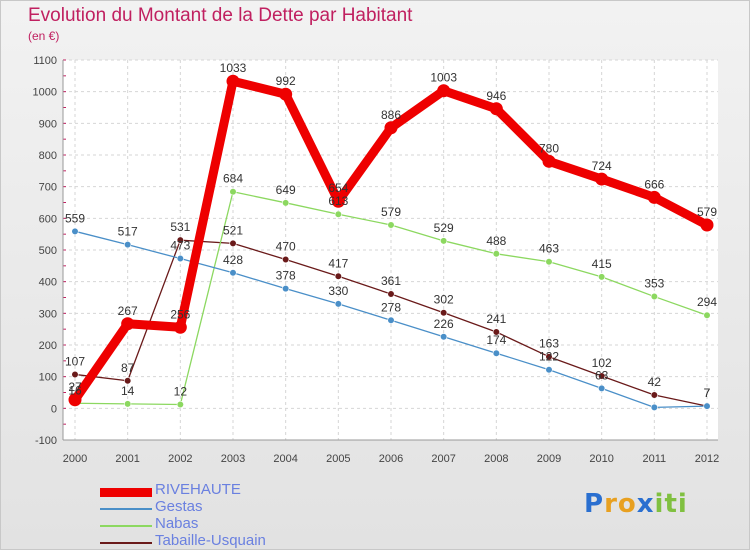  What do you see at coordinates (655, 459) in the screenshot?
I see `x-tick-label: 2011` at bounding box center [655, 459].